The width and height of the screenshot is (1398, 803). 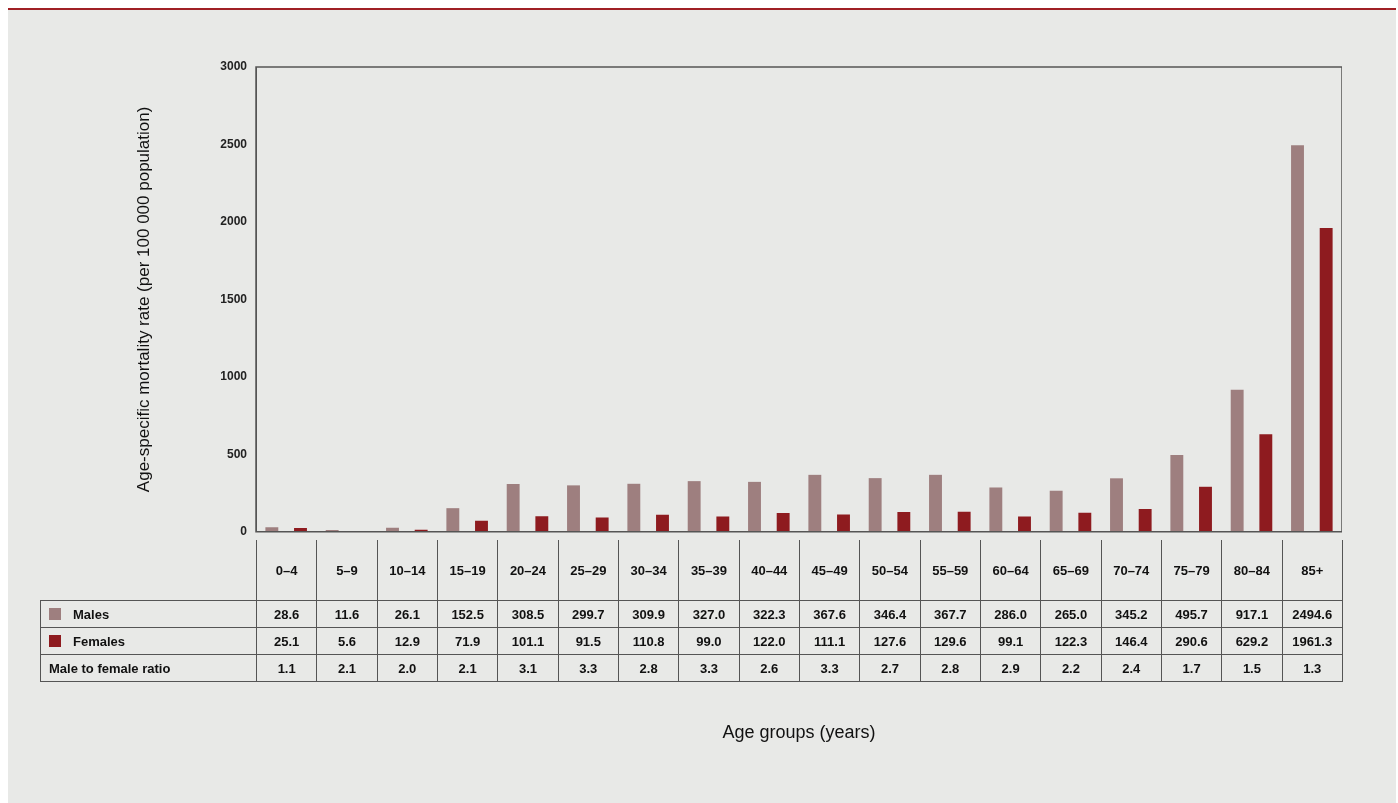 What do you see at coordinates (1252, 614) in the screenshot?
I see `data-label: 917.1` at bounding box center [1252, 614].